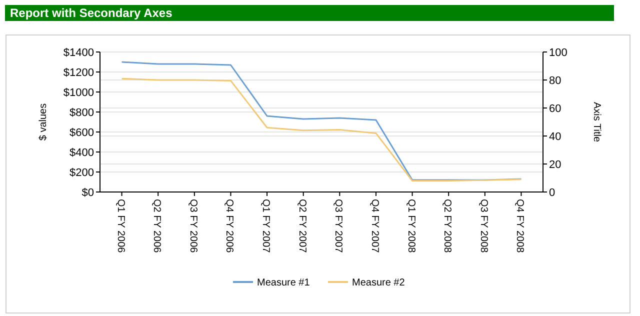  What do you see at coordinates (552, 192) in the screenshot?
I see `y2-tick-label: 0` at bounding box center [552, 192].